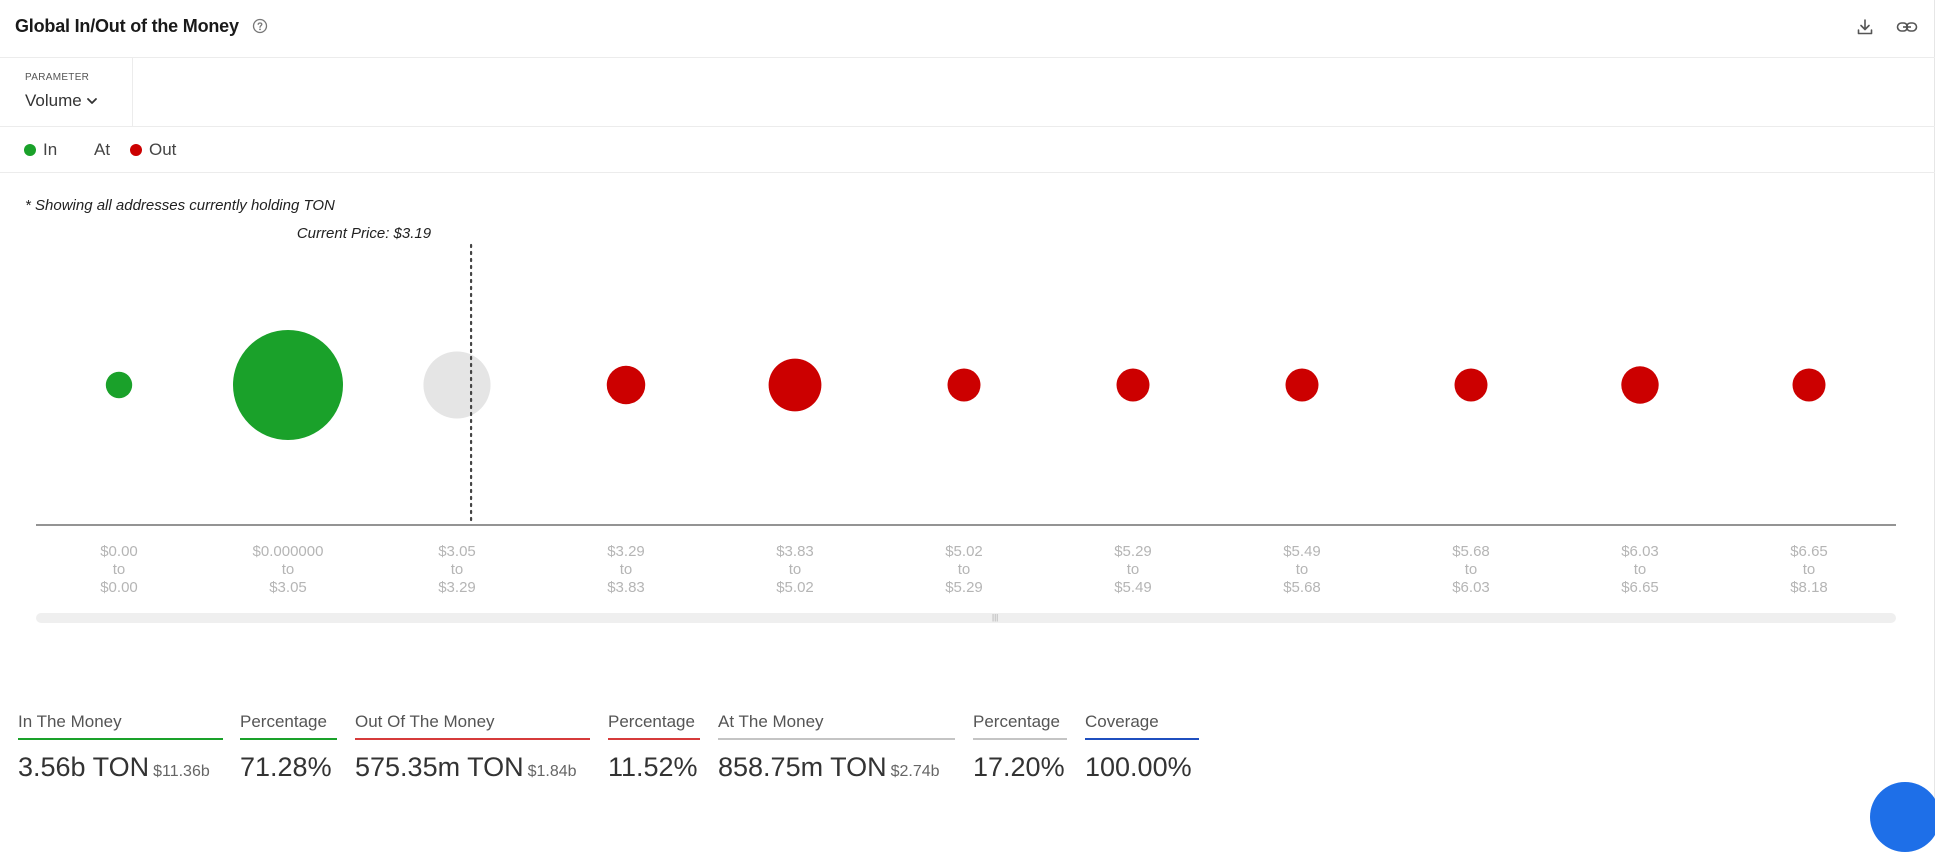 This screenshot has width=1935, height=852. Describe the element at coordinates (1865, 27) in the screenshot. I see `download-icon` at that location.